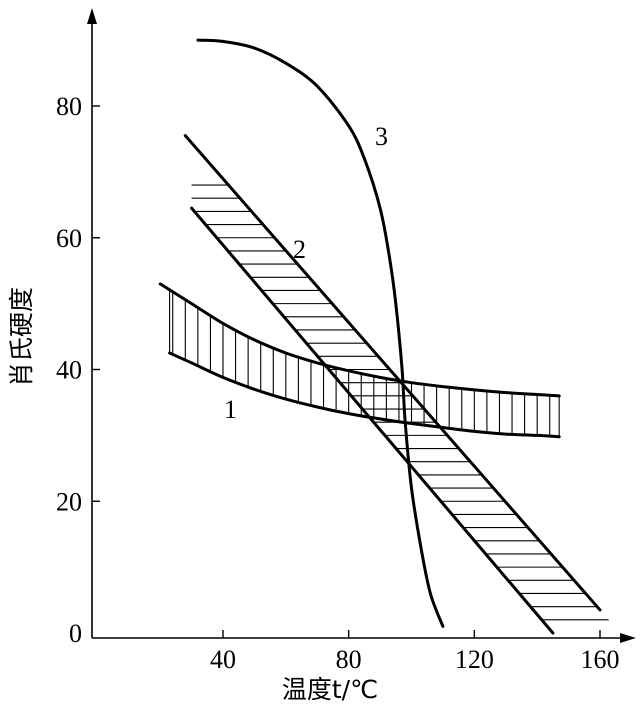 Image resolution: width=640 pixels, height=710 pixels. I want to click on series-1-lower-line, so click(364, 395).